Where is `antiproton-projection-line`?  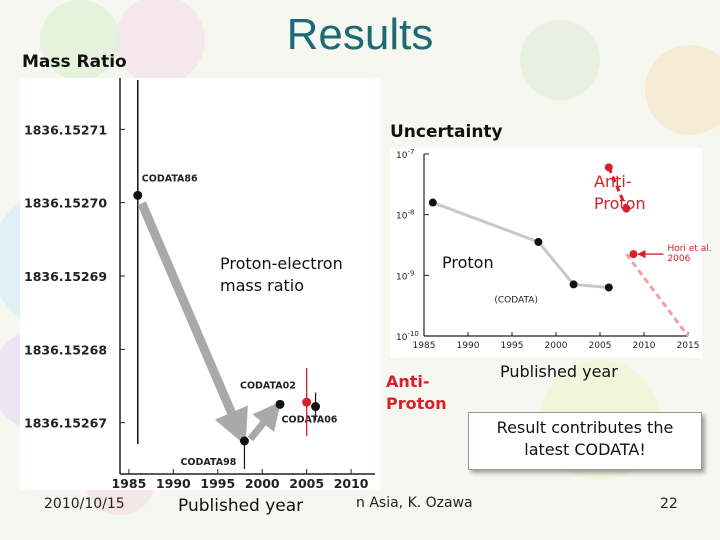
antiproton-projection-line is located at coordinates (657, 295).